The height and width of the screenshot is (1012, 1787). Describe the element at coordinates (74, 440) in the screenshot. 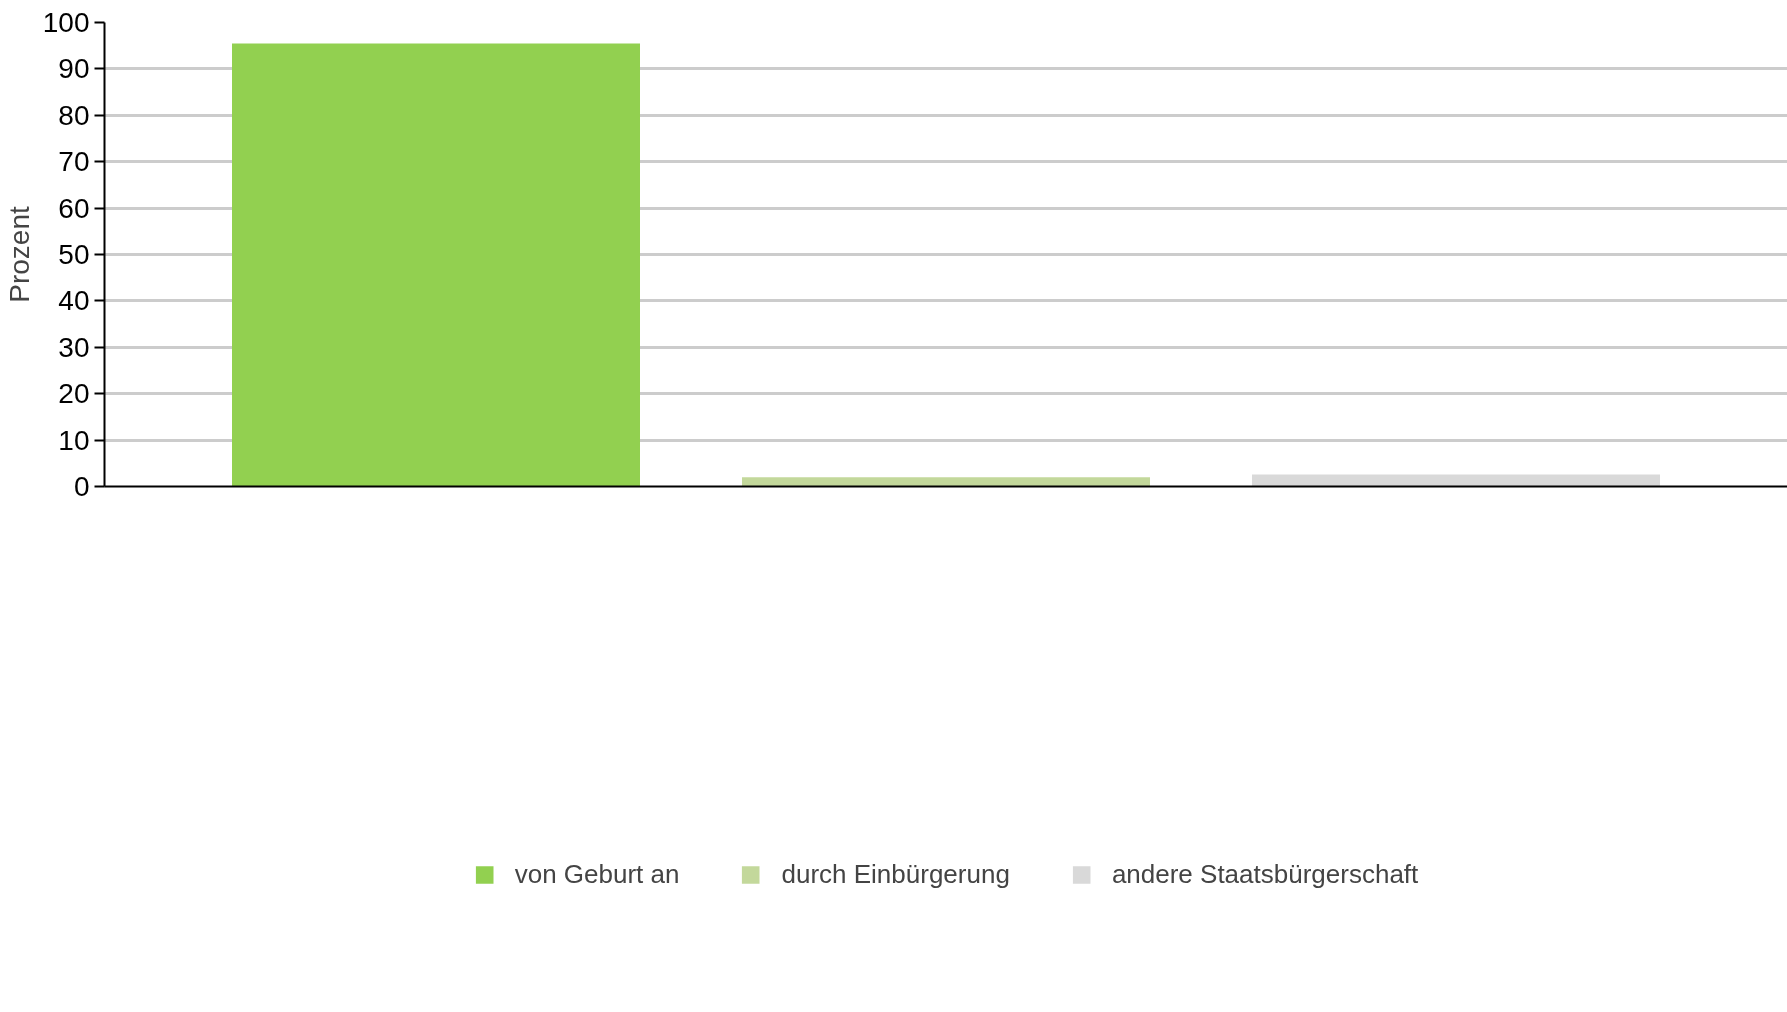

I see `y-tick-label: 10` at that location.